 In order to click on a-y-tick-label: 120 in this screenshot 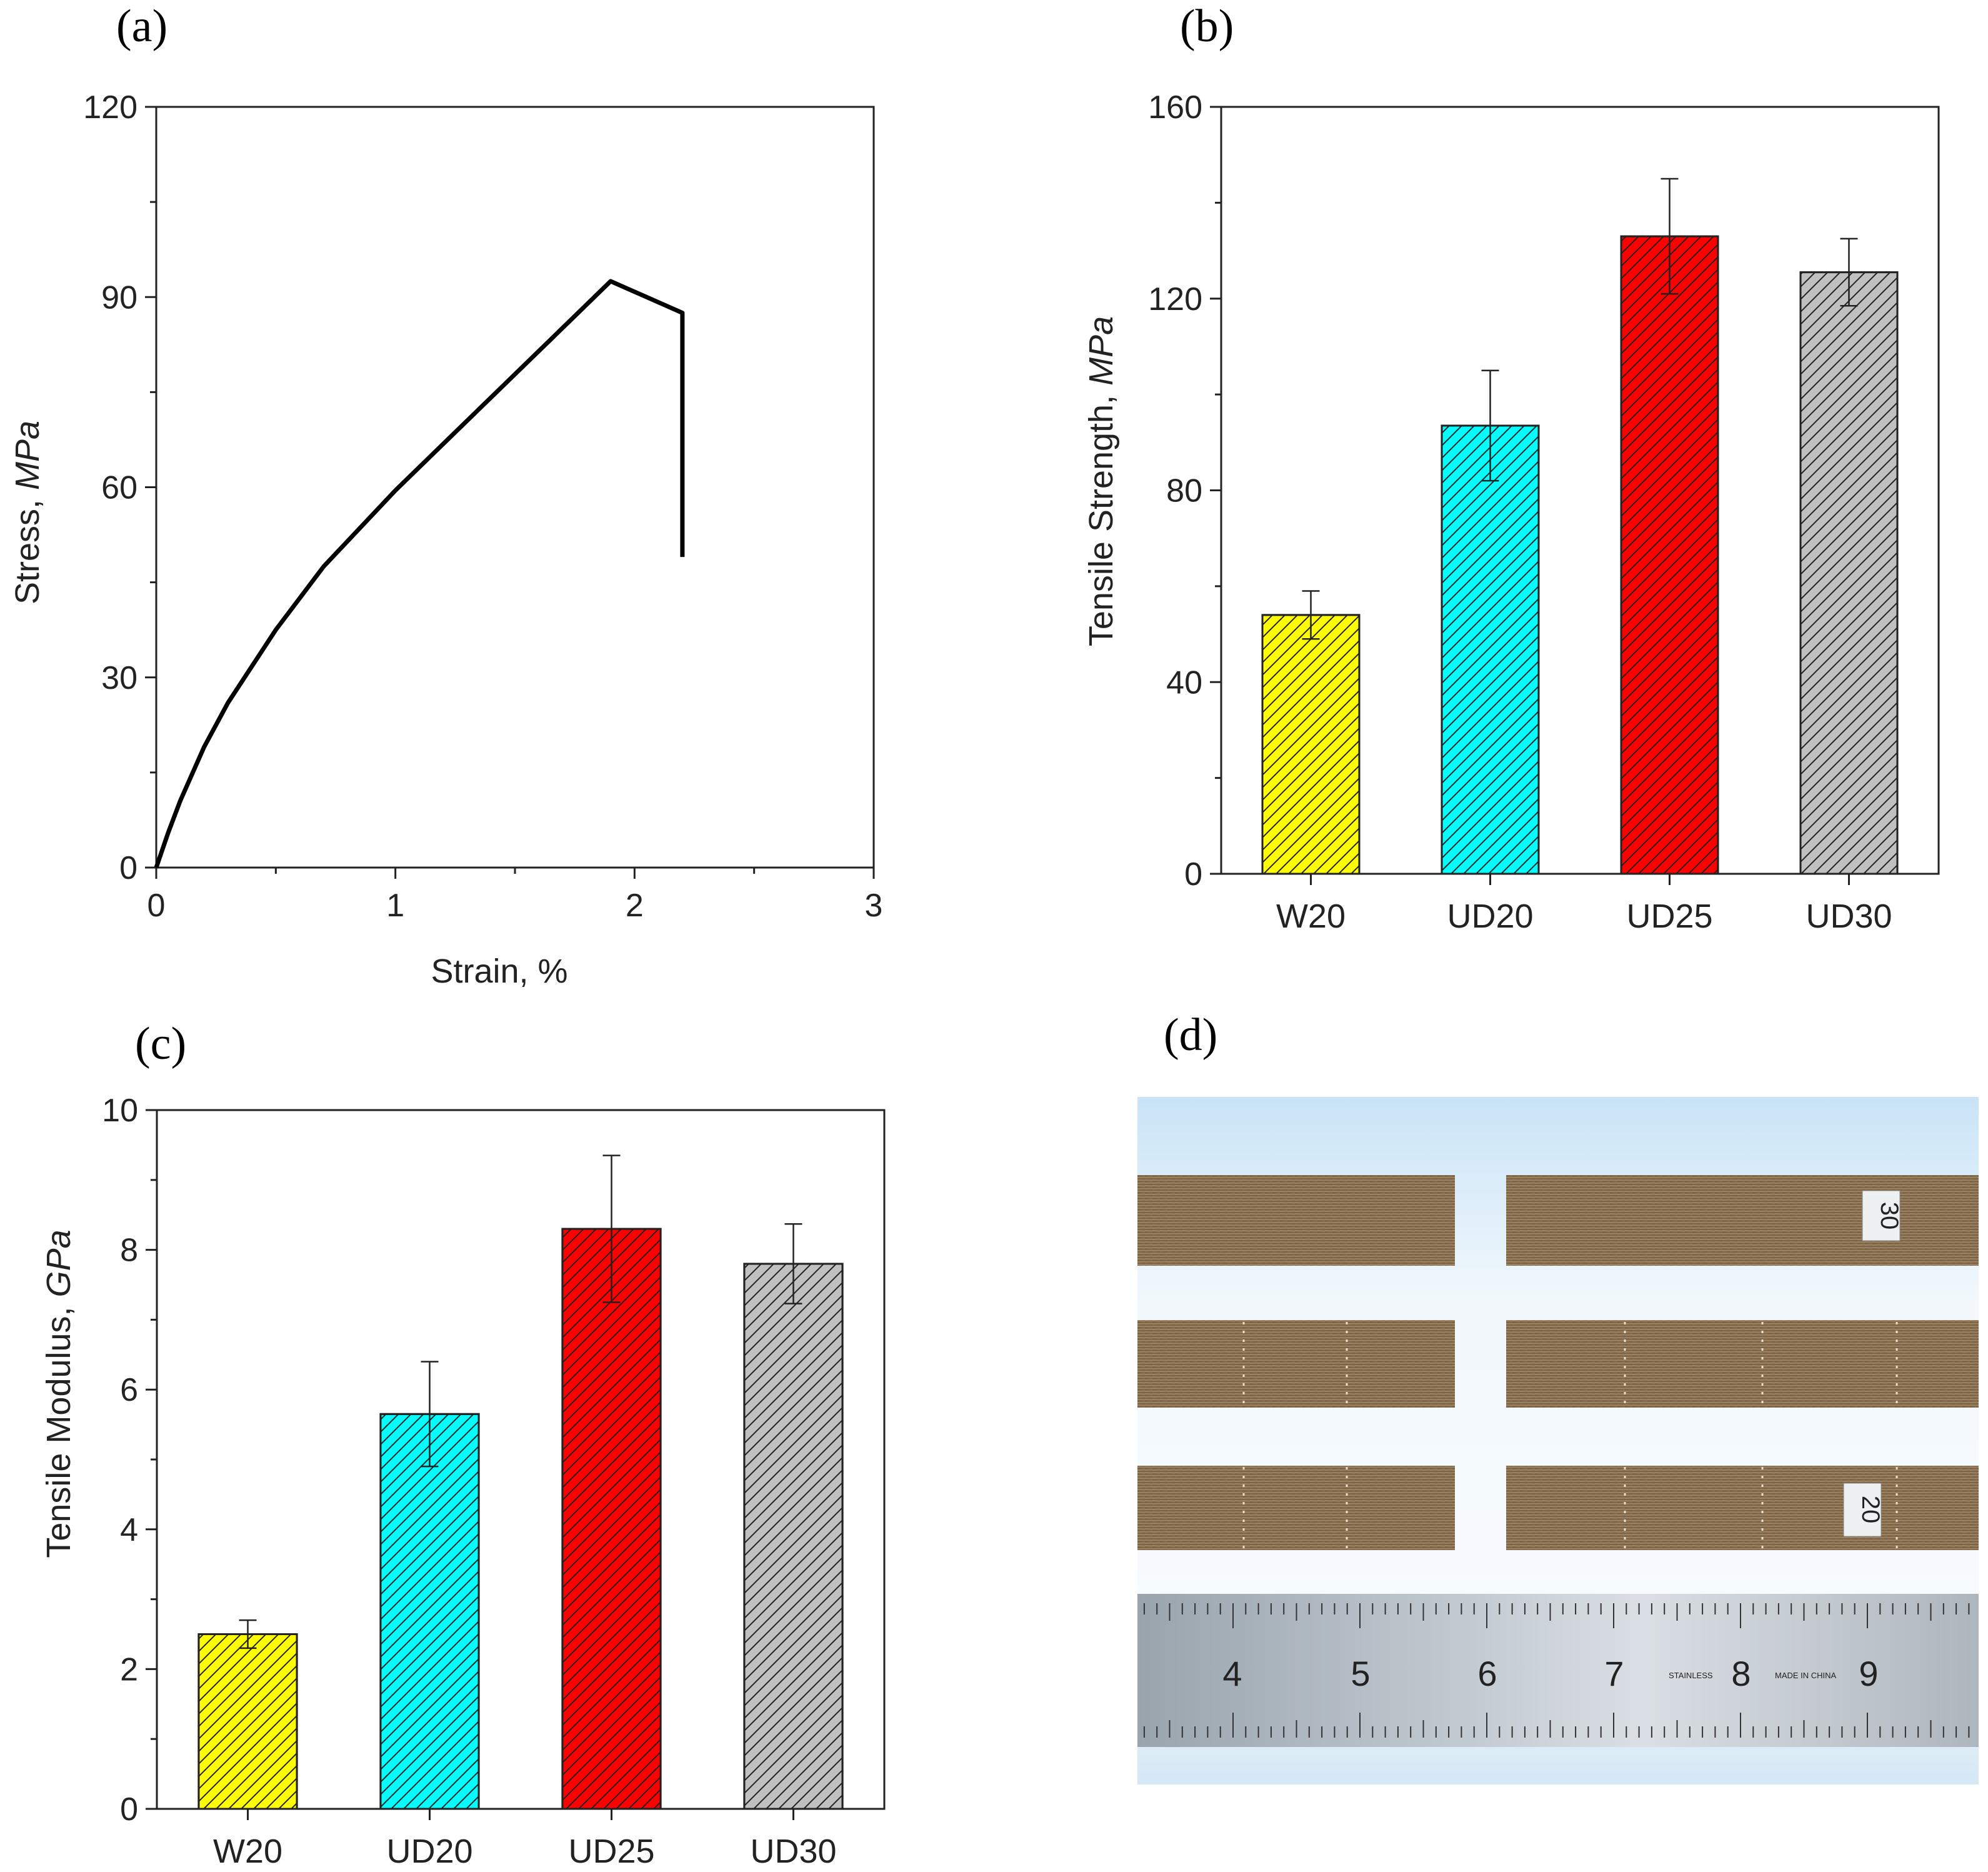, I will do `click(110, 107)`.